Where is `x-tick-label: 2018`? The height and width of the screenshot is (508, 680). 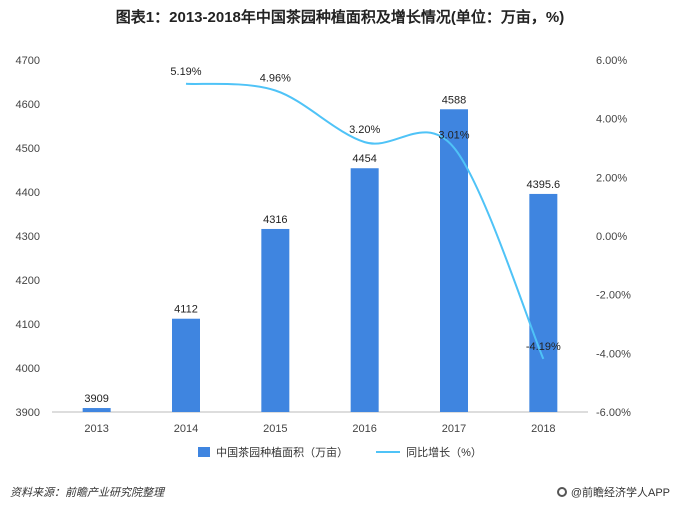 x-tick-label: 2018 is located at coordinates (543, 429).